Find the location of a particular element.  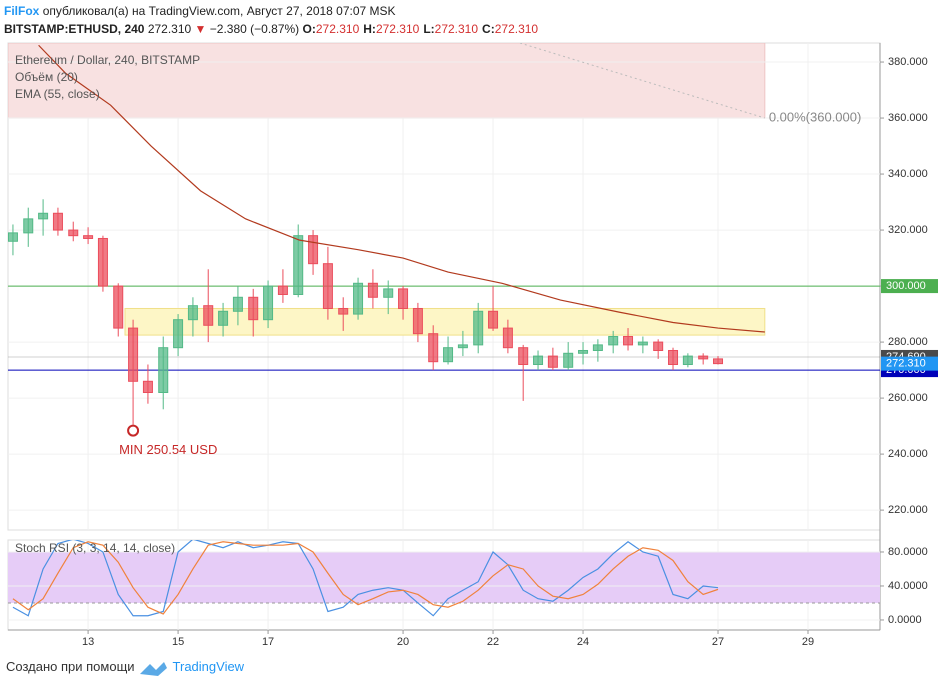

price-box-label: 272.310 is located at coordinates (906, 364).